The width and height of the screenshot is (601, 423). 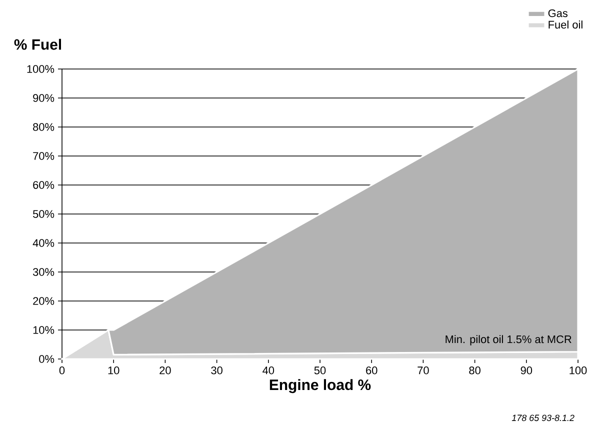 I want to click on x-tick-label: 0, so click(x=62, y=370).